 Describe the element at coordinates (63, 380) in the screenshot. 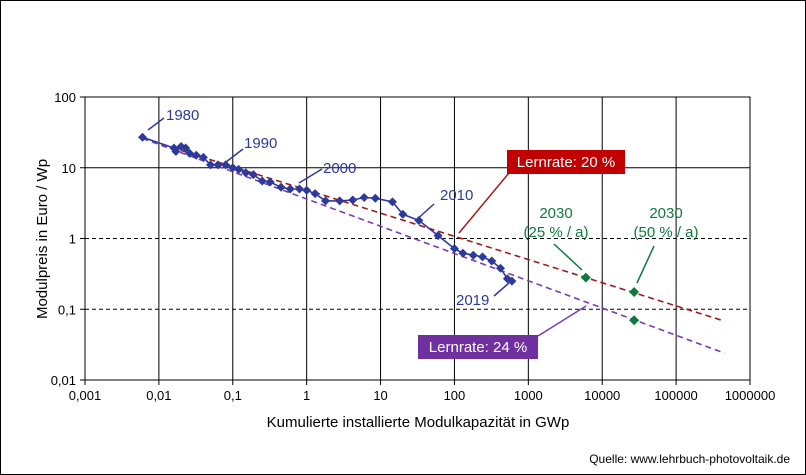

I see `y-tick-label: 0,01` at that location.